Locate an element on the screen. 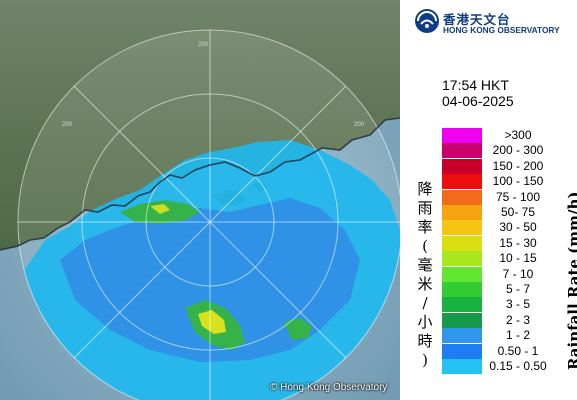 This screenshot has width=577, height=400. legend-range-label: 0.50 - 1 is located at coordinates (518, 350).